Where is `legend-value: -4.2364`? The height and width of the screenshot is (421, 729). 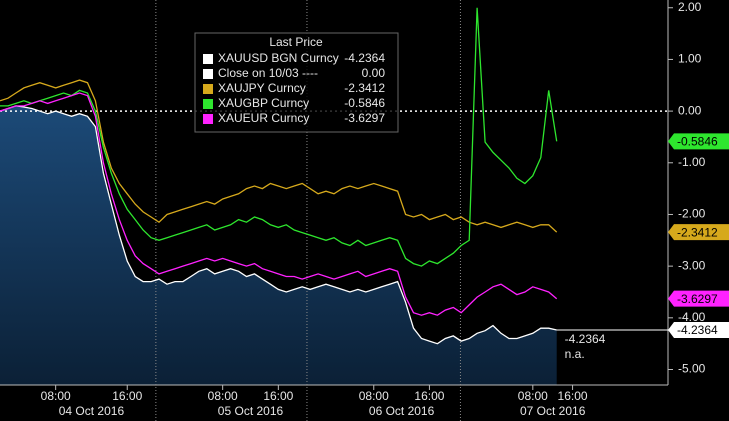 legend-value: -4.2364 is located at coordinates (364, 58).